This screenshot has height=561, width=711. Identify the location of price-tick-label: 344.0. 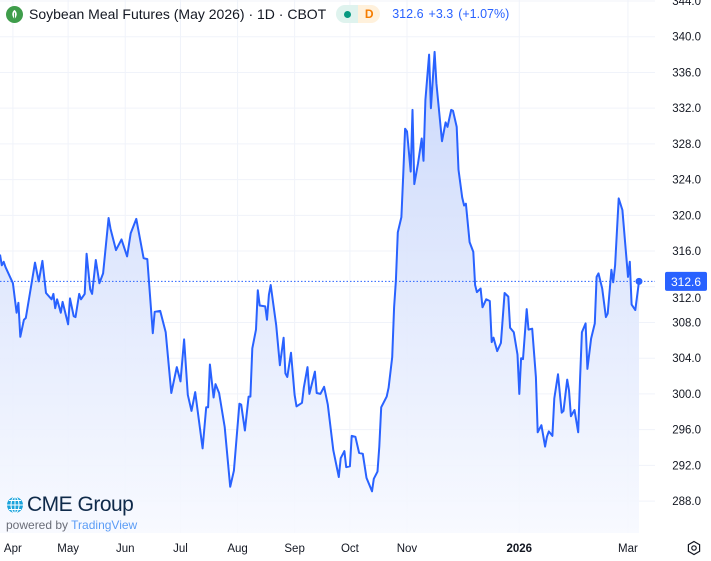
(686, 4).